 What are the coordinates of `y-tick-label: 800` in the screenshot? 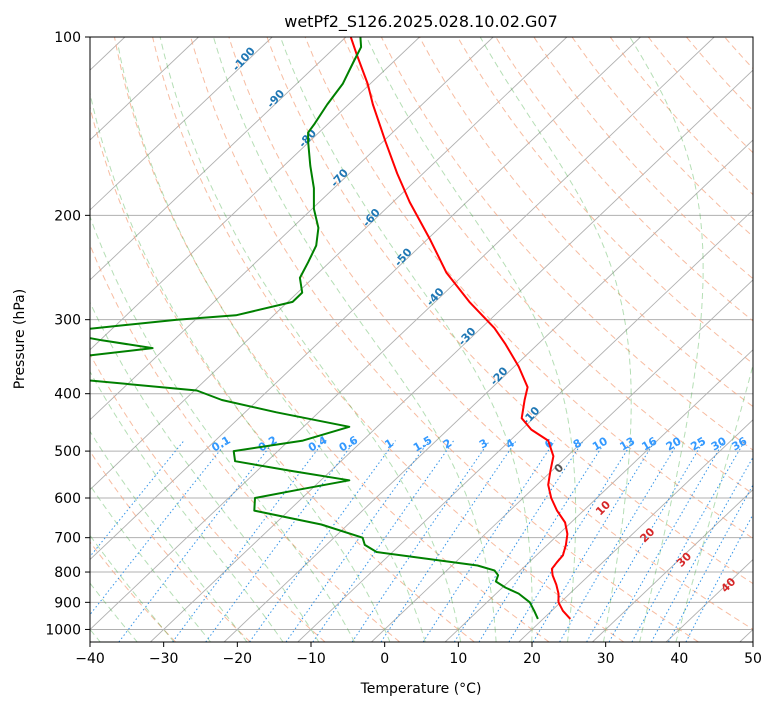 It's located at (67, 573).